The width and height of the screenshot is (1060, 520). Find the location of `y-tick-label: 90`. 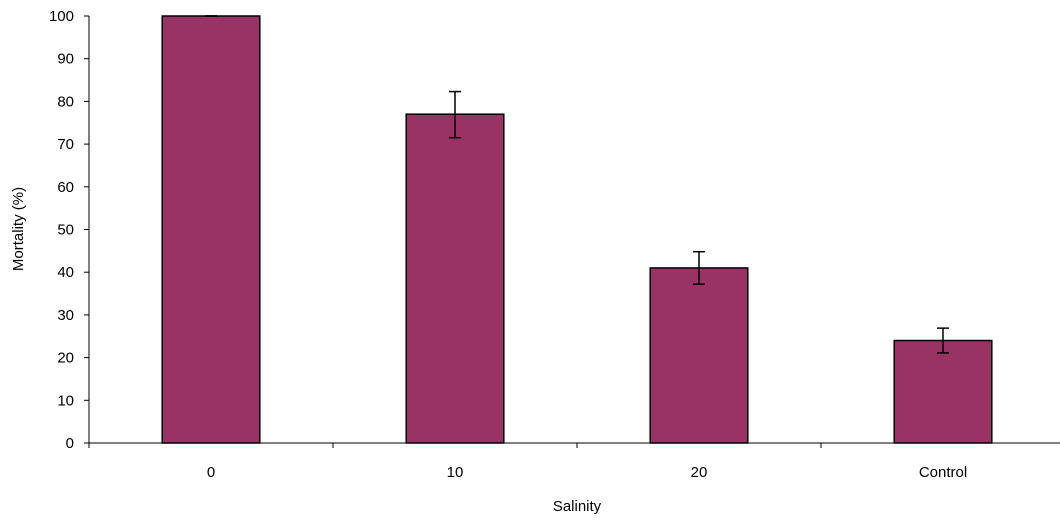

y-tick-label: 90 is located at coordinates (65, 59).